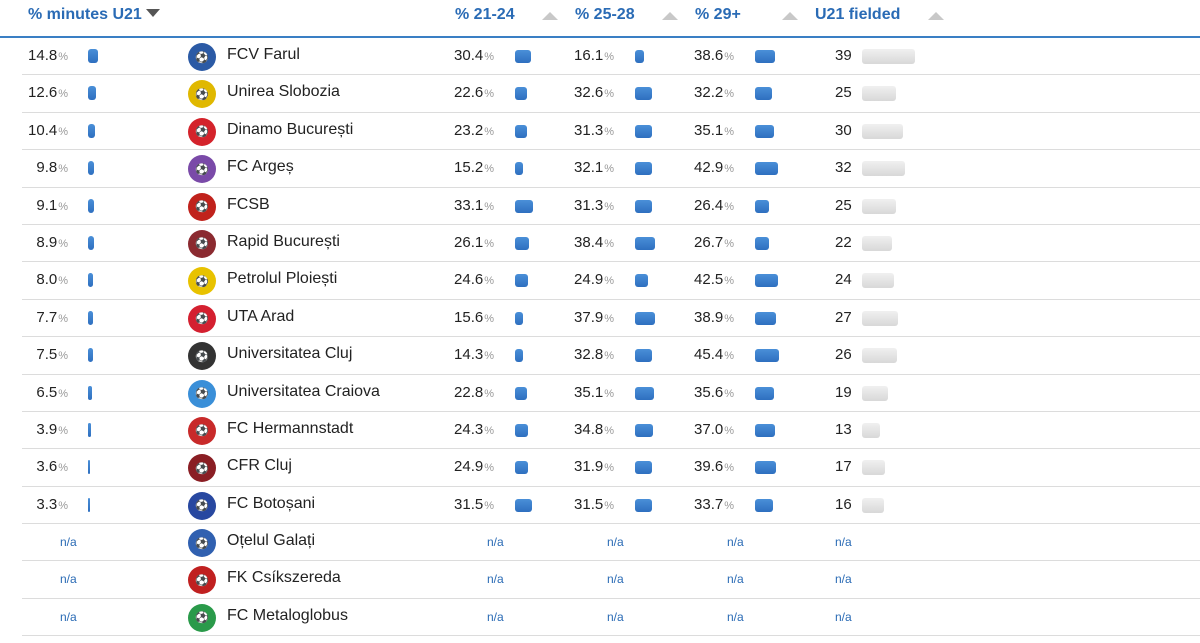 This screenshot has width=1200, height=643. What do you see at coordinates (611, 319) in the screenshot?
I see `table-row: 7.7% ⚽ UTA Arad 15.6% 37.9% 38.9% 27` at bounding box center [611, 319].